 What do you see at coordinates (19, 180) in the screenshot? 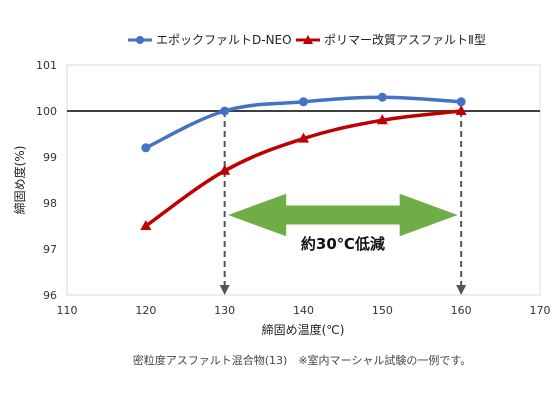
I see `y-axis-title: 締固め度(%)` at bounding box center [19, 180].